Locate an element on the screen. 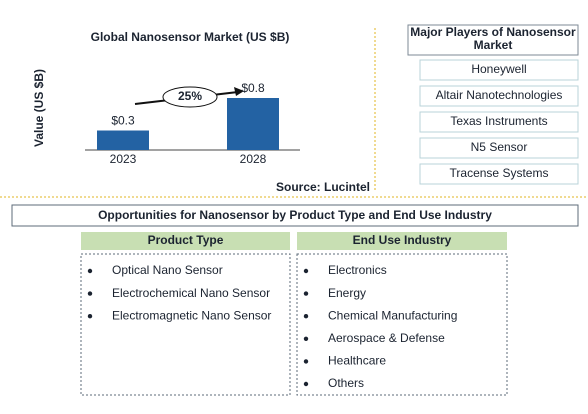 The width and height of the screenshot is (588, 414). list-item: Aerospace & Defense is located at coordinates (386, 338).